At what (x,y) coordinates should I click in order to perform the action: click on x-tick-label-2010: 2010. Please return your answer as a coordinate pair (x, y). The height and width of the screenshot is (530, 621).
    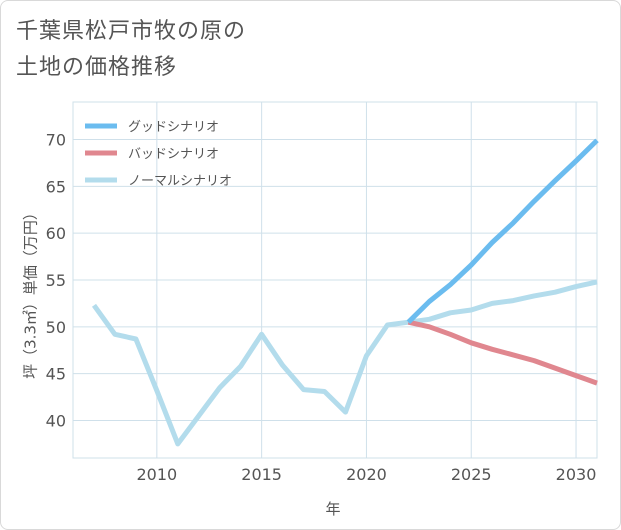
    Looking at the image, I should click on (156, 474).